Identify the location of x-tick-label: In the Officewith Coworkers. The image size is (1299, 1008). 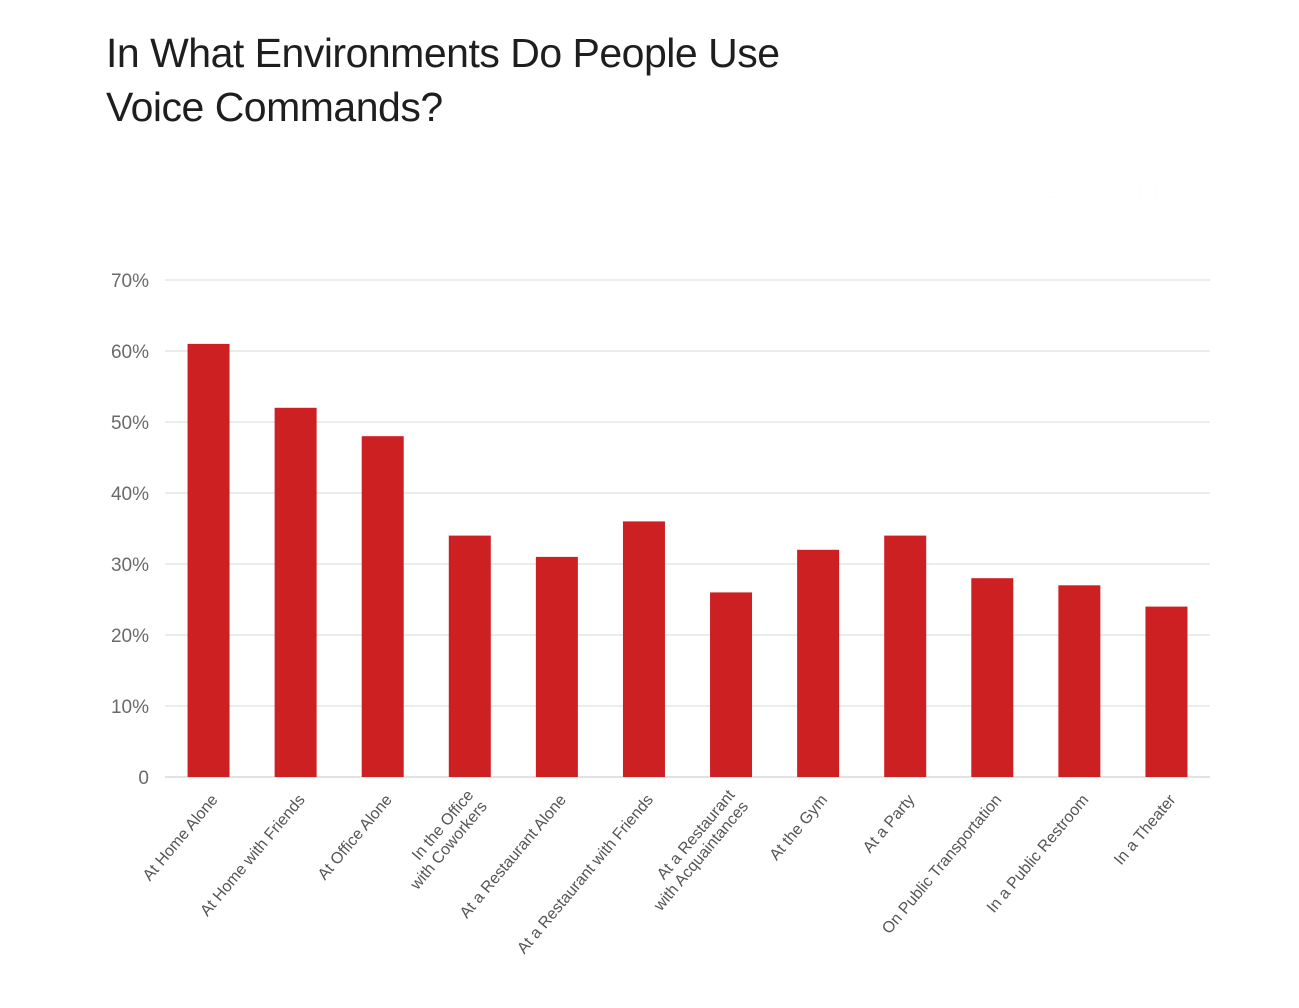
(442, 840).